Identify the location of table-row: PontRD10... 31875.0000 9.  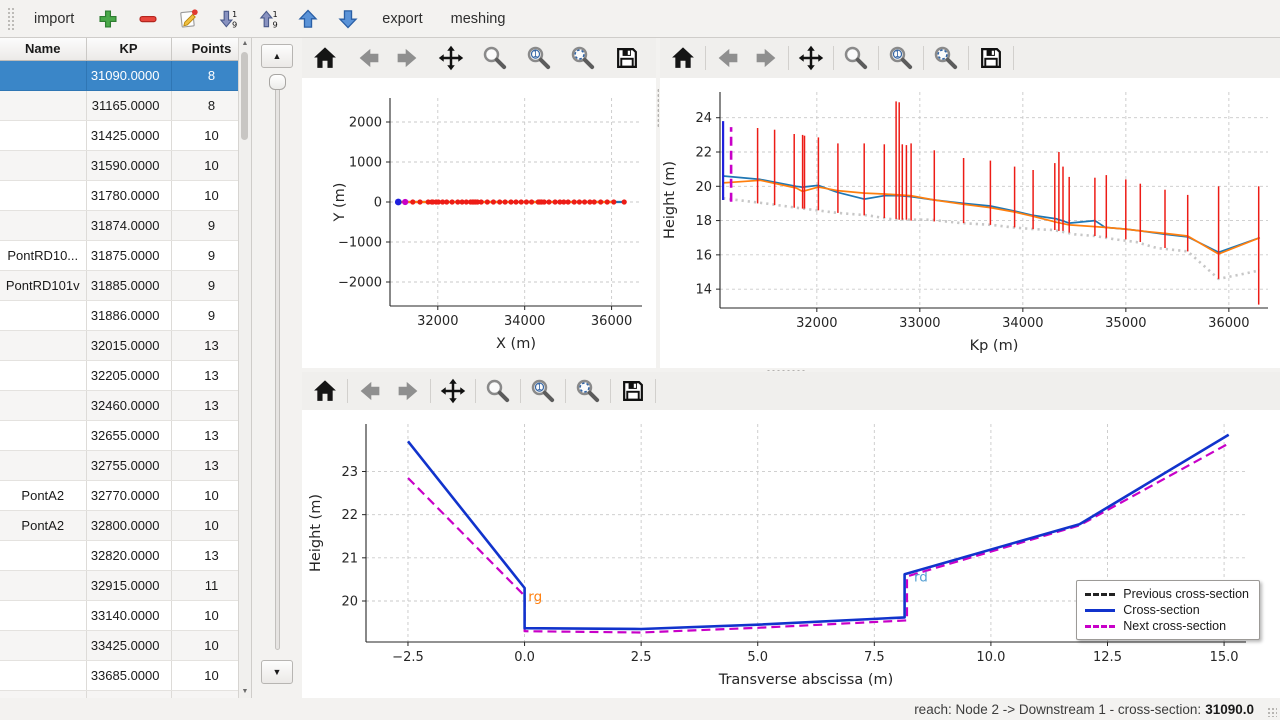
(125, 255).